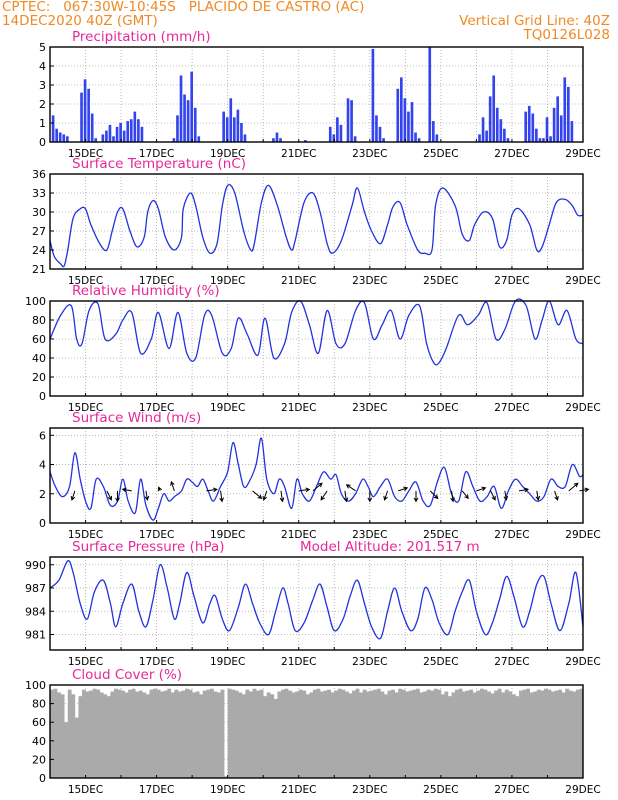 The height and width of the screenshot is (800, 618). Describe the element at coordinates (146, 291) in the screenshot. I see `panel-title: Relative Humidity (%)` at that location.